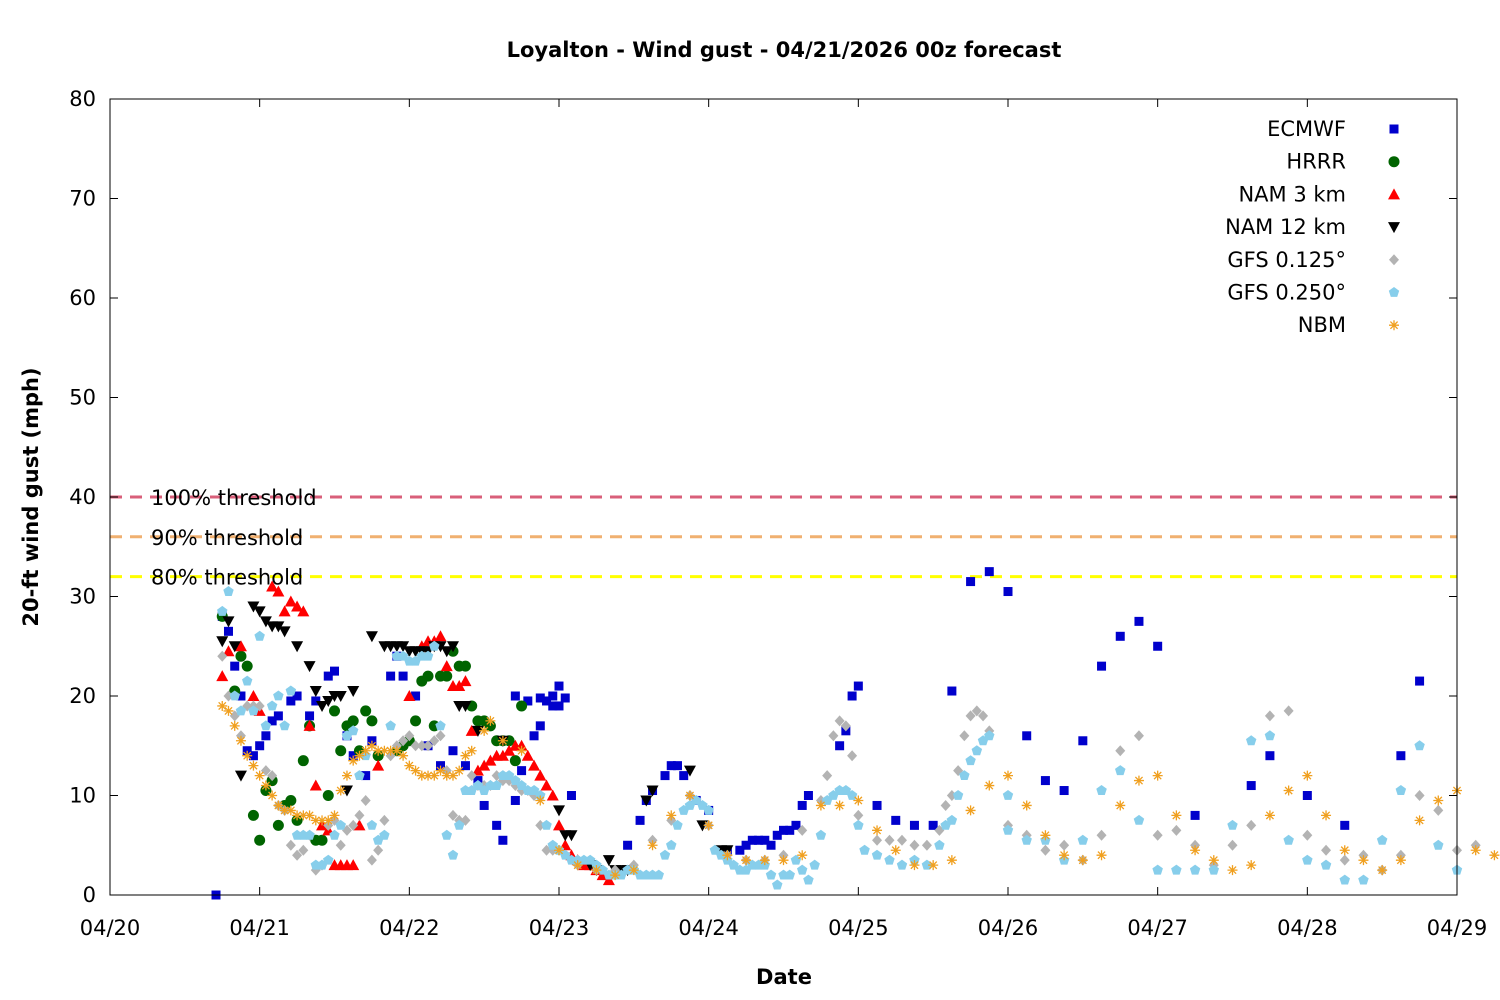  I want to click on threshold-layer: 100% threshold 90% threshold 80% threshold, so click(783, 538).